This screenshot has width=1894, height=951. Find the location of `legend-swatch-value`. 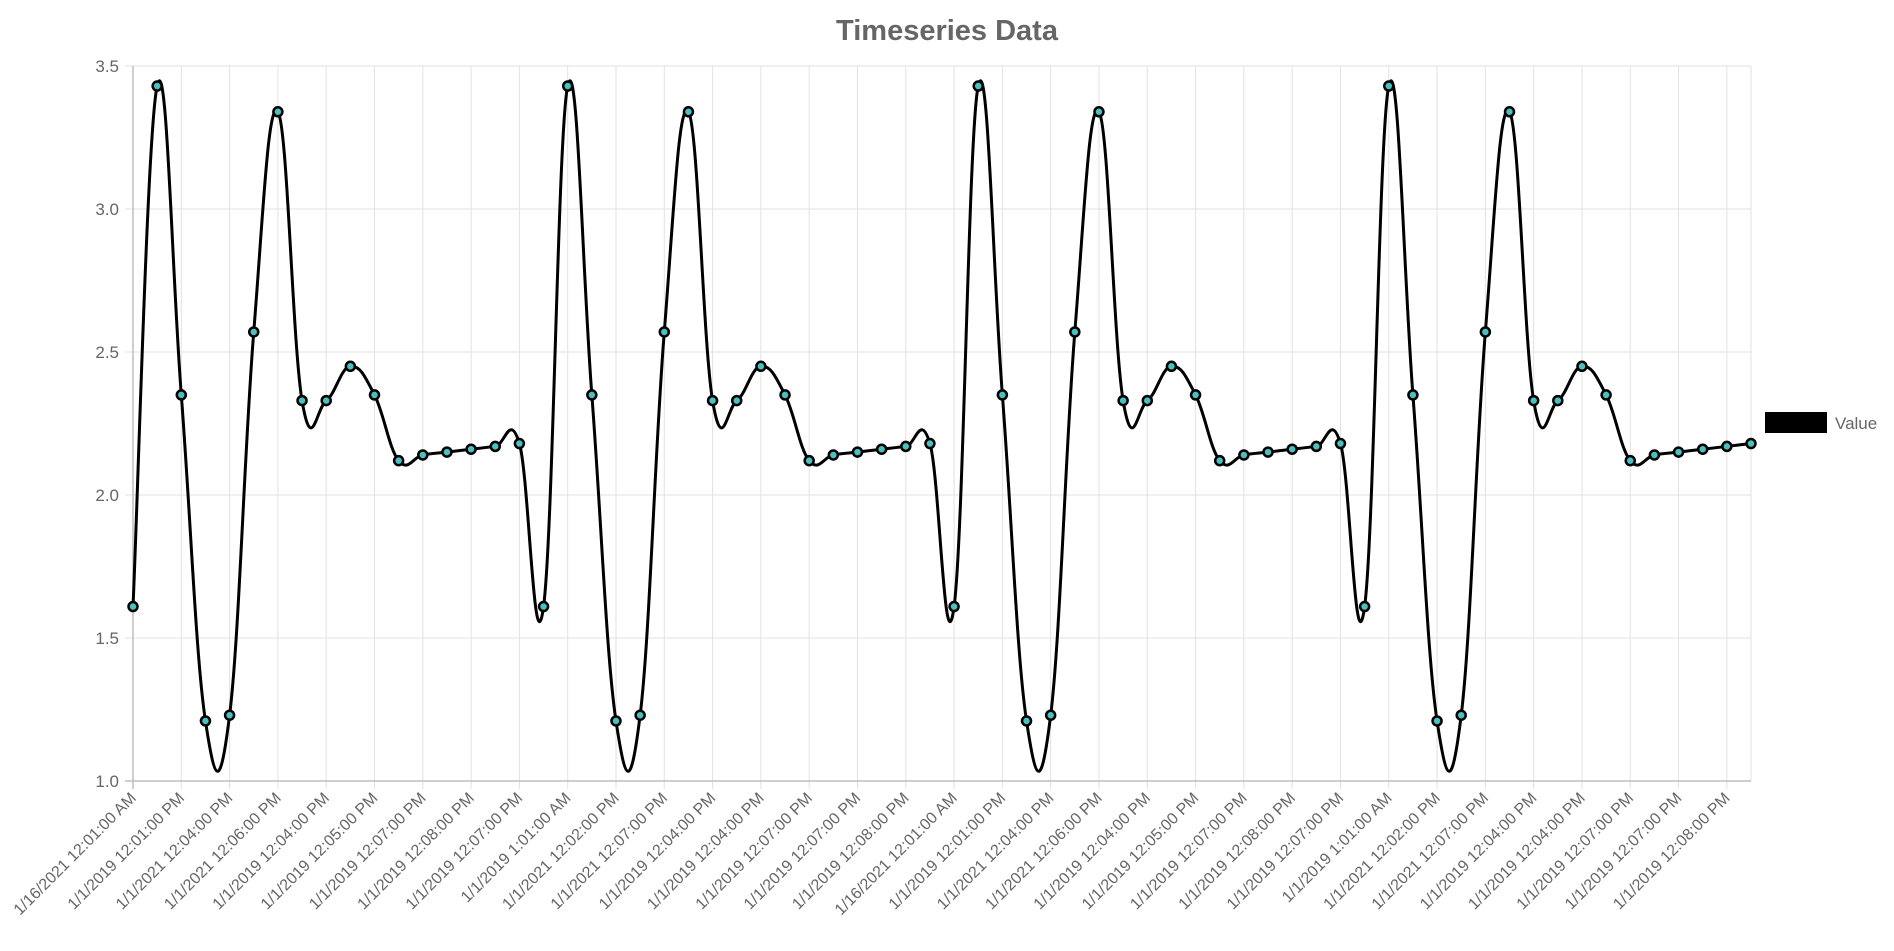

legend-swatch-value is located at coordinates (1796, 422).